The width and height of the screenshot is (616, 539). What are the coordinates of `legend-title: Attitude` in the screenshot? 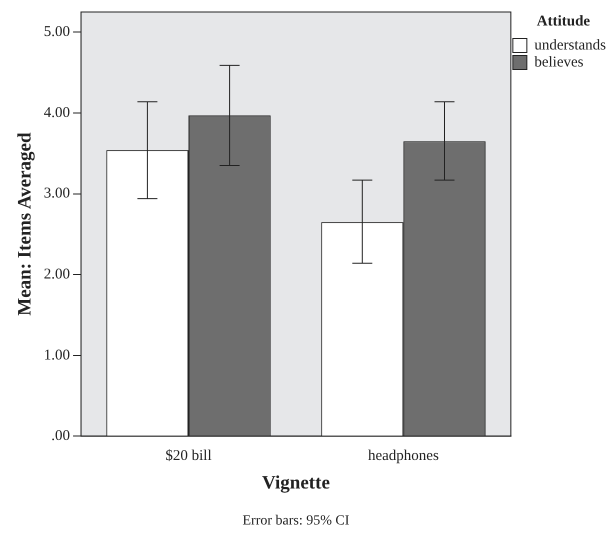 It's located at (563, 21).